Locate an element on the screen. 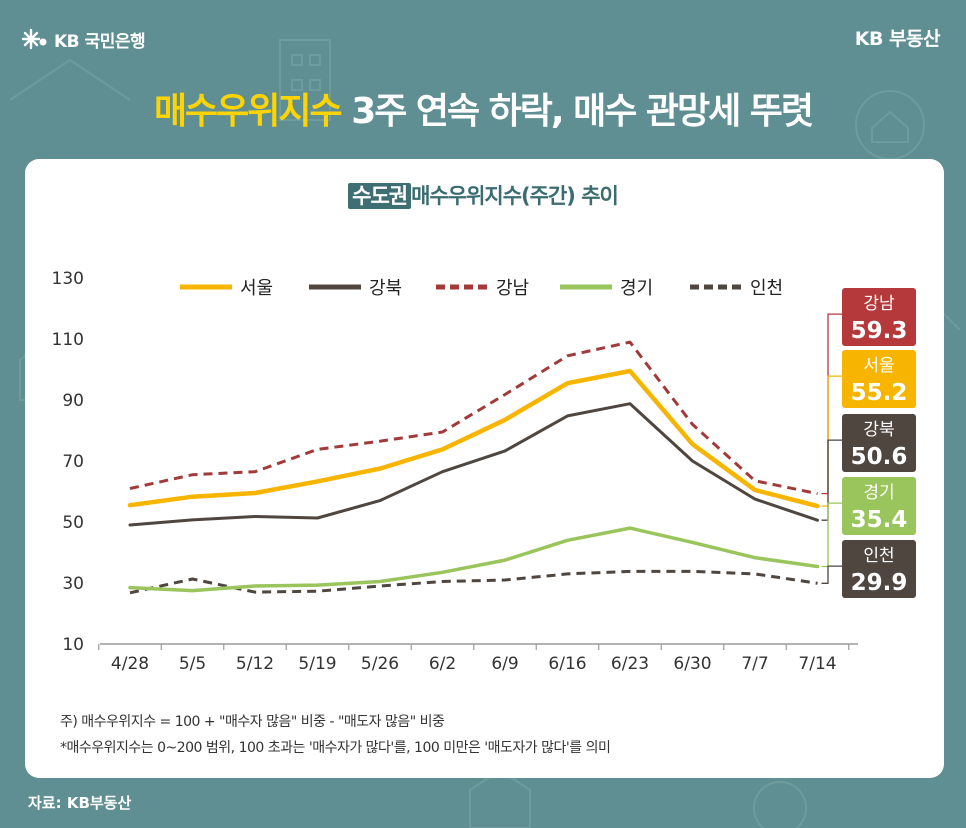 This screenshot has width=966, height=828. headline: 매수우위지수 3주 연속 하락, 매수 관망세 뚜렷 is located at coordinates (483, 108).